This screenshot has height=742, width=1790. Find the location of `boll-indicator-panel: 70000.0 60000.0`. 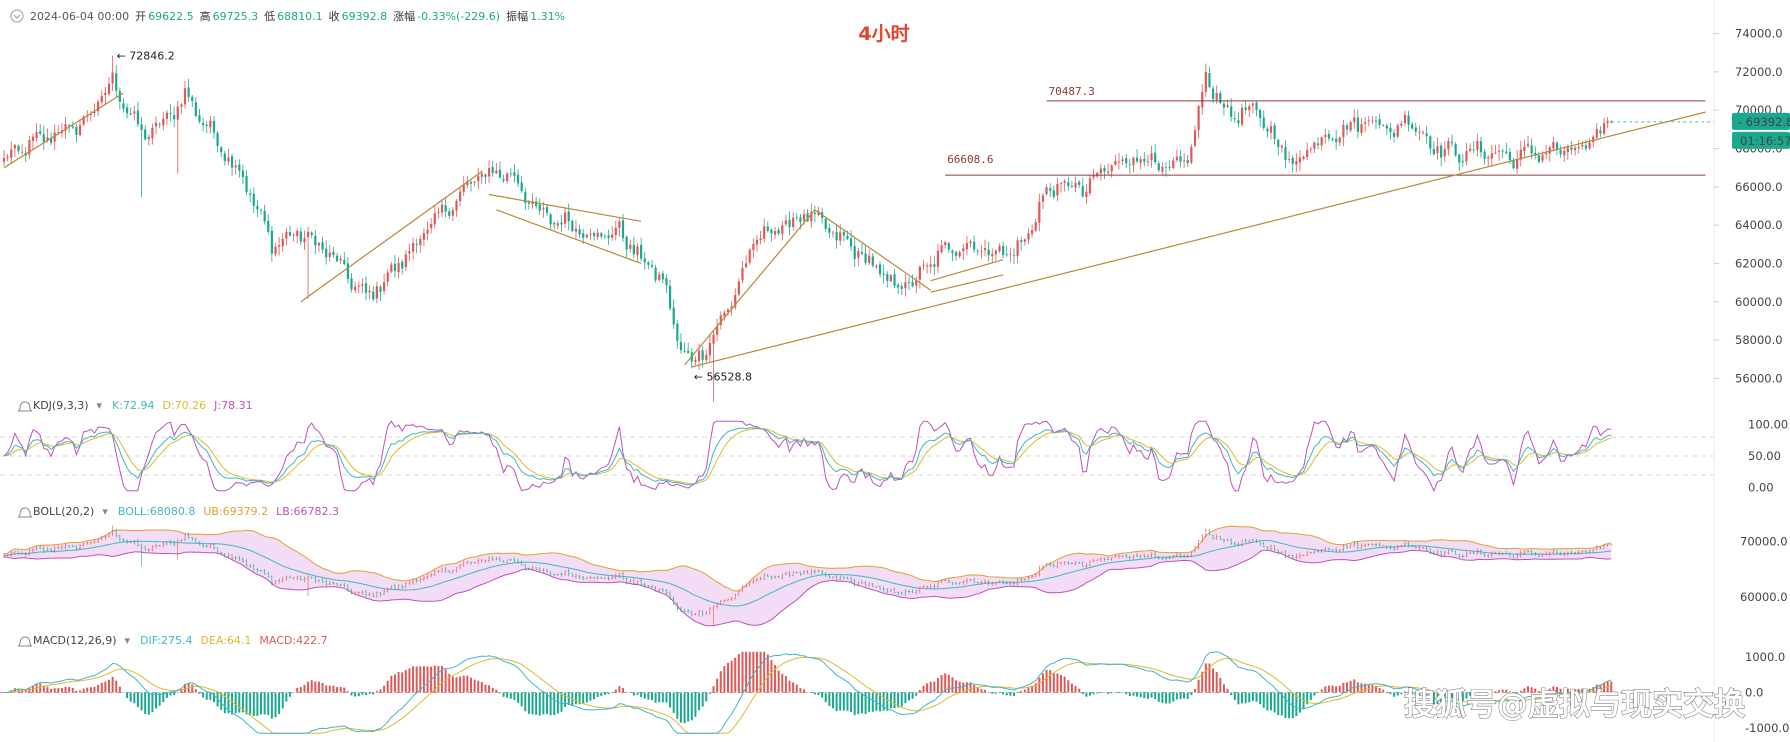

boll-indicator-panel: 70000.0 60000.0 is located at coordinates (895, 576).